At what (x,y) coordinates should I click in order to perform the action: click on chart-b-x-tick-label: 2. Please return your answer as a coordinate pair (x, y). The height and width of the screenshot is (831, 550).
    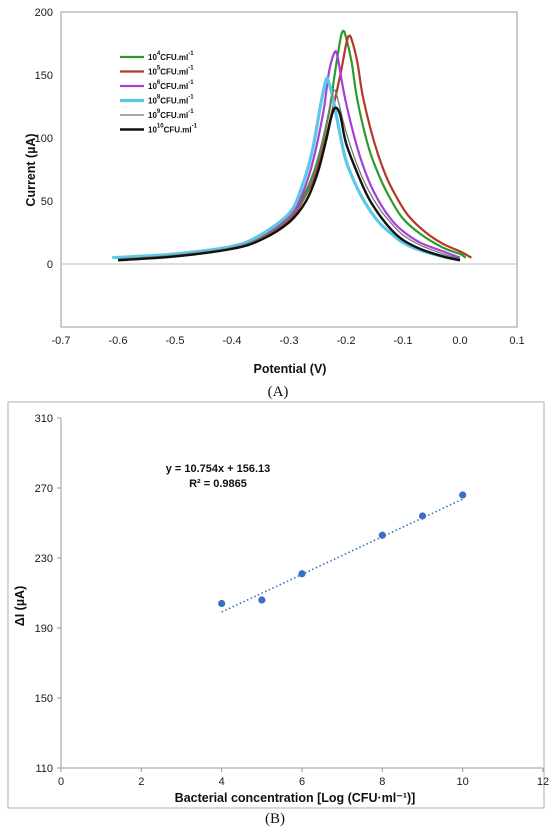
    Looking at the image, I should click on (141, 782).